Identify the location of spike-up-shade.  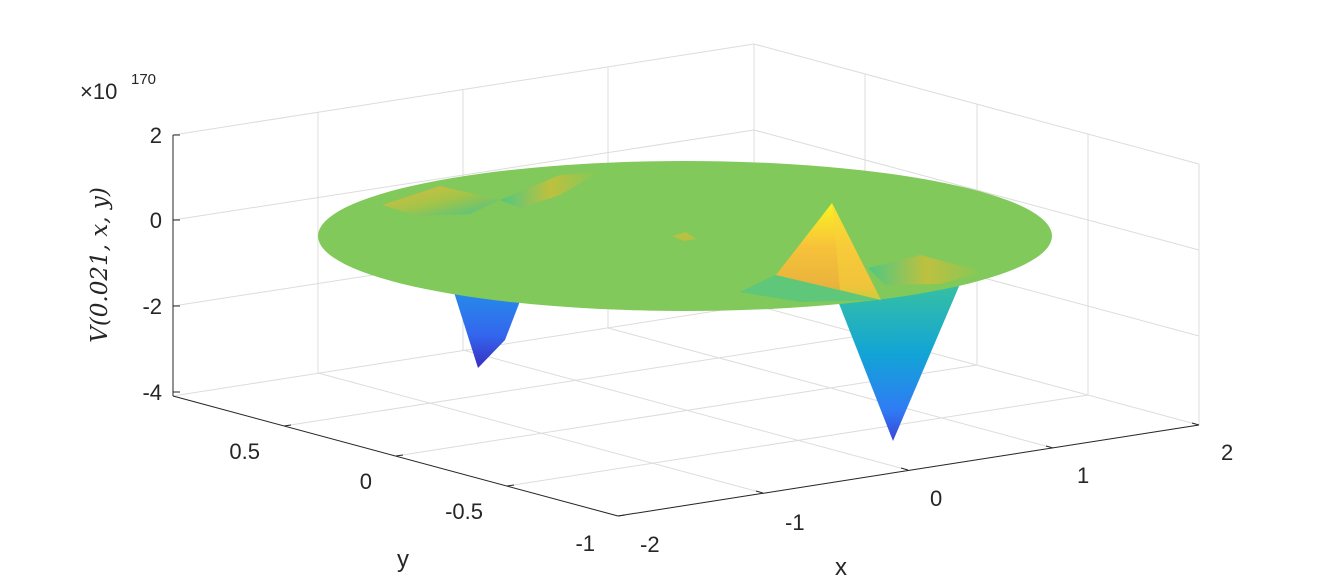
(856, 251).